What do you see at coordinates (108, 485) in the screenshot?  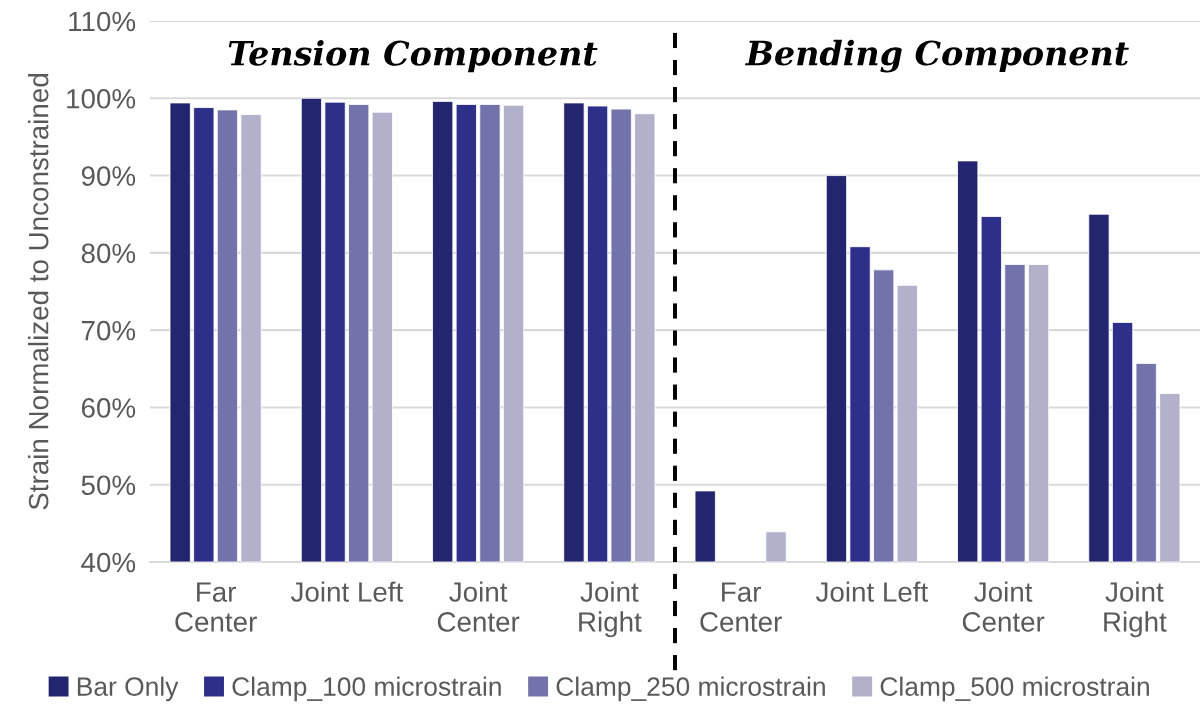 I see `y-tick-label: 50%` at bounding box center [108, 485].